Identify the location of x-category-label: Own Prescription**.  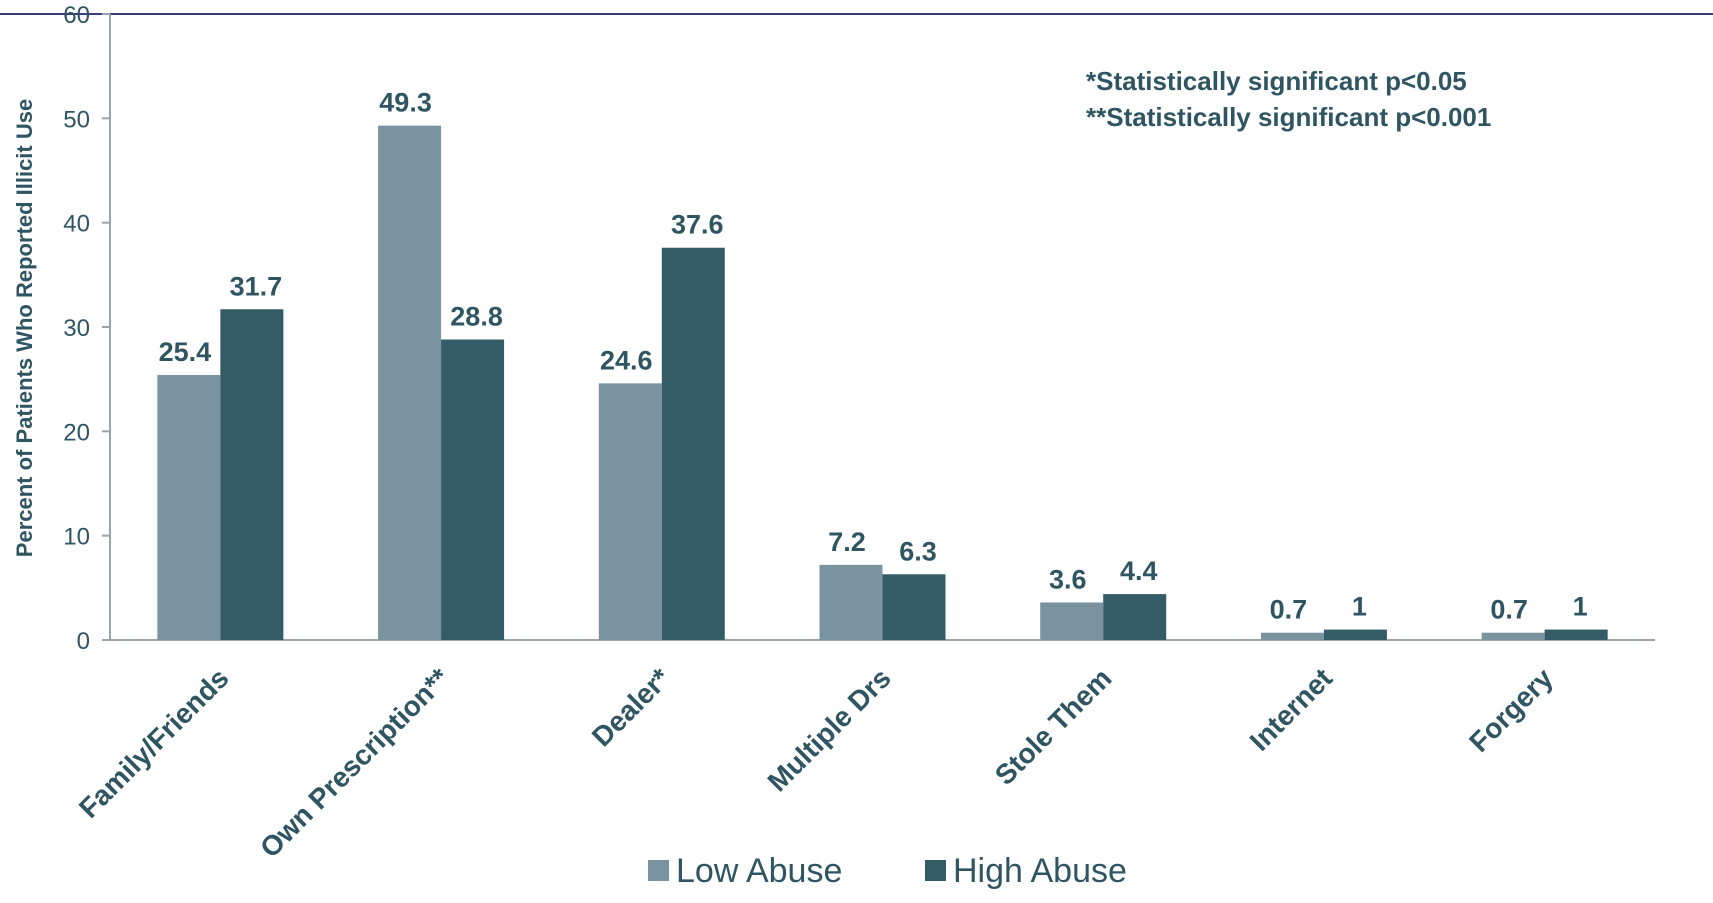
(354, 762).